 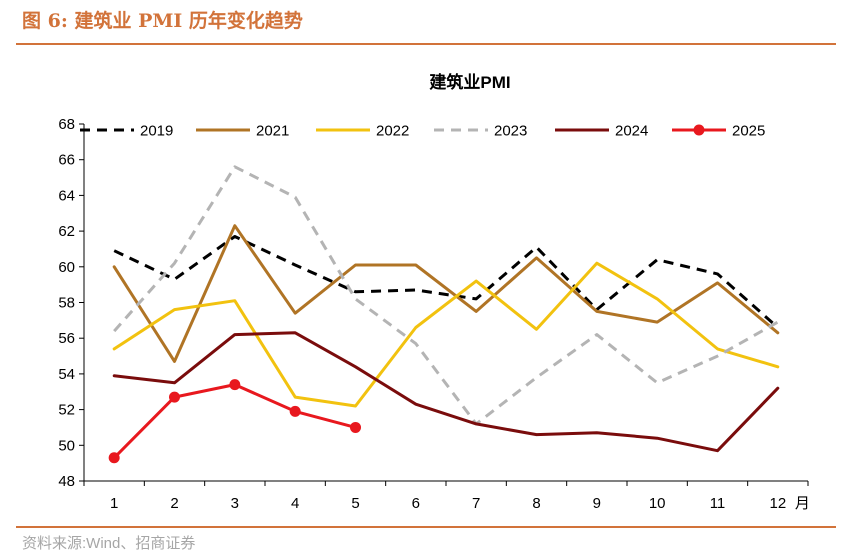 I want to click on x-tick-label-2: 2, so click(x=174, y=503).